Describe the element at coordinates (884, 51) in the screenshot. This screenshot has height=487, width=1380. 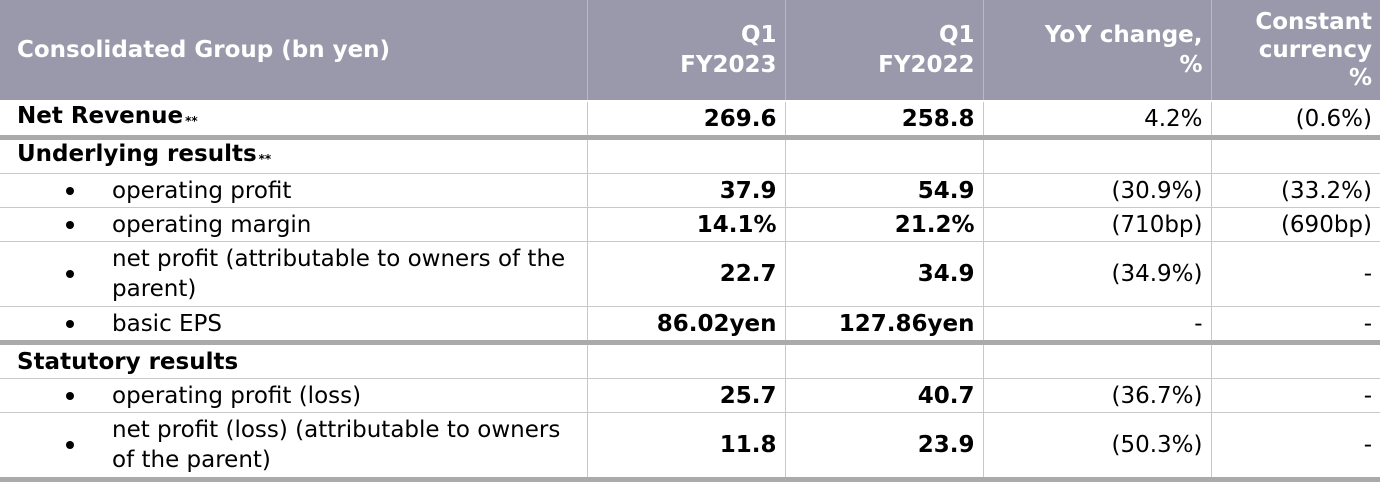
I see `header-q1-fy2022: Q1 FY2022` at that location.